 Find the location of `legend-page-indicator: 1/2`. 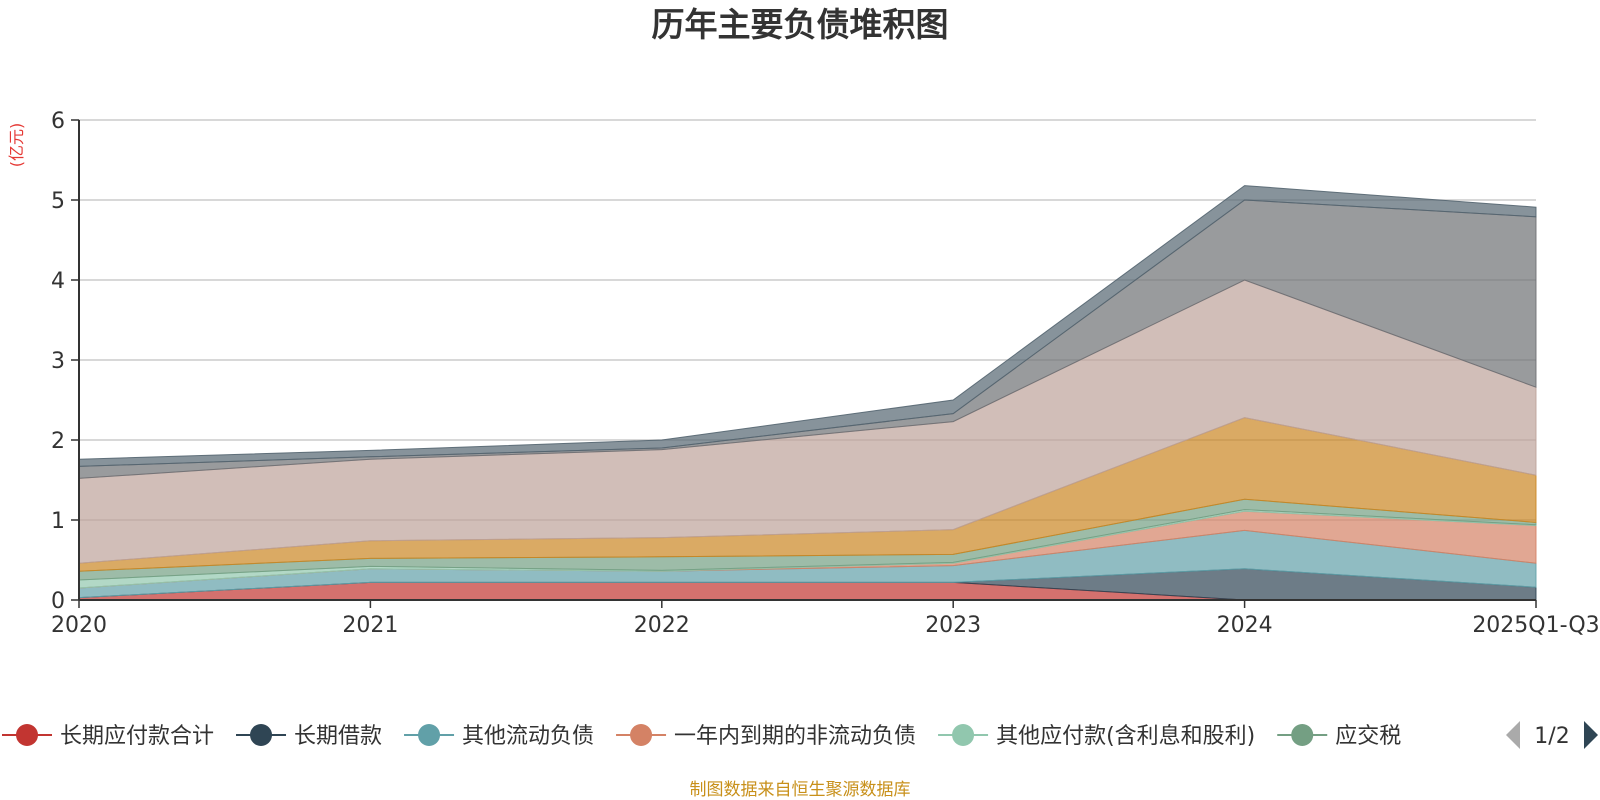

legend-page-indicator: 1/2 is located at coordinates (1551, 736).